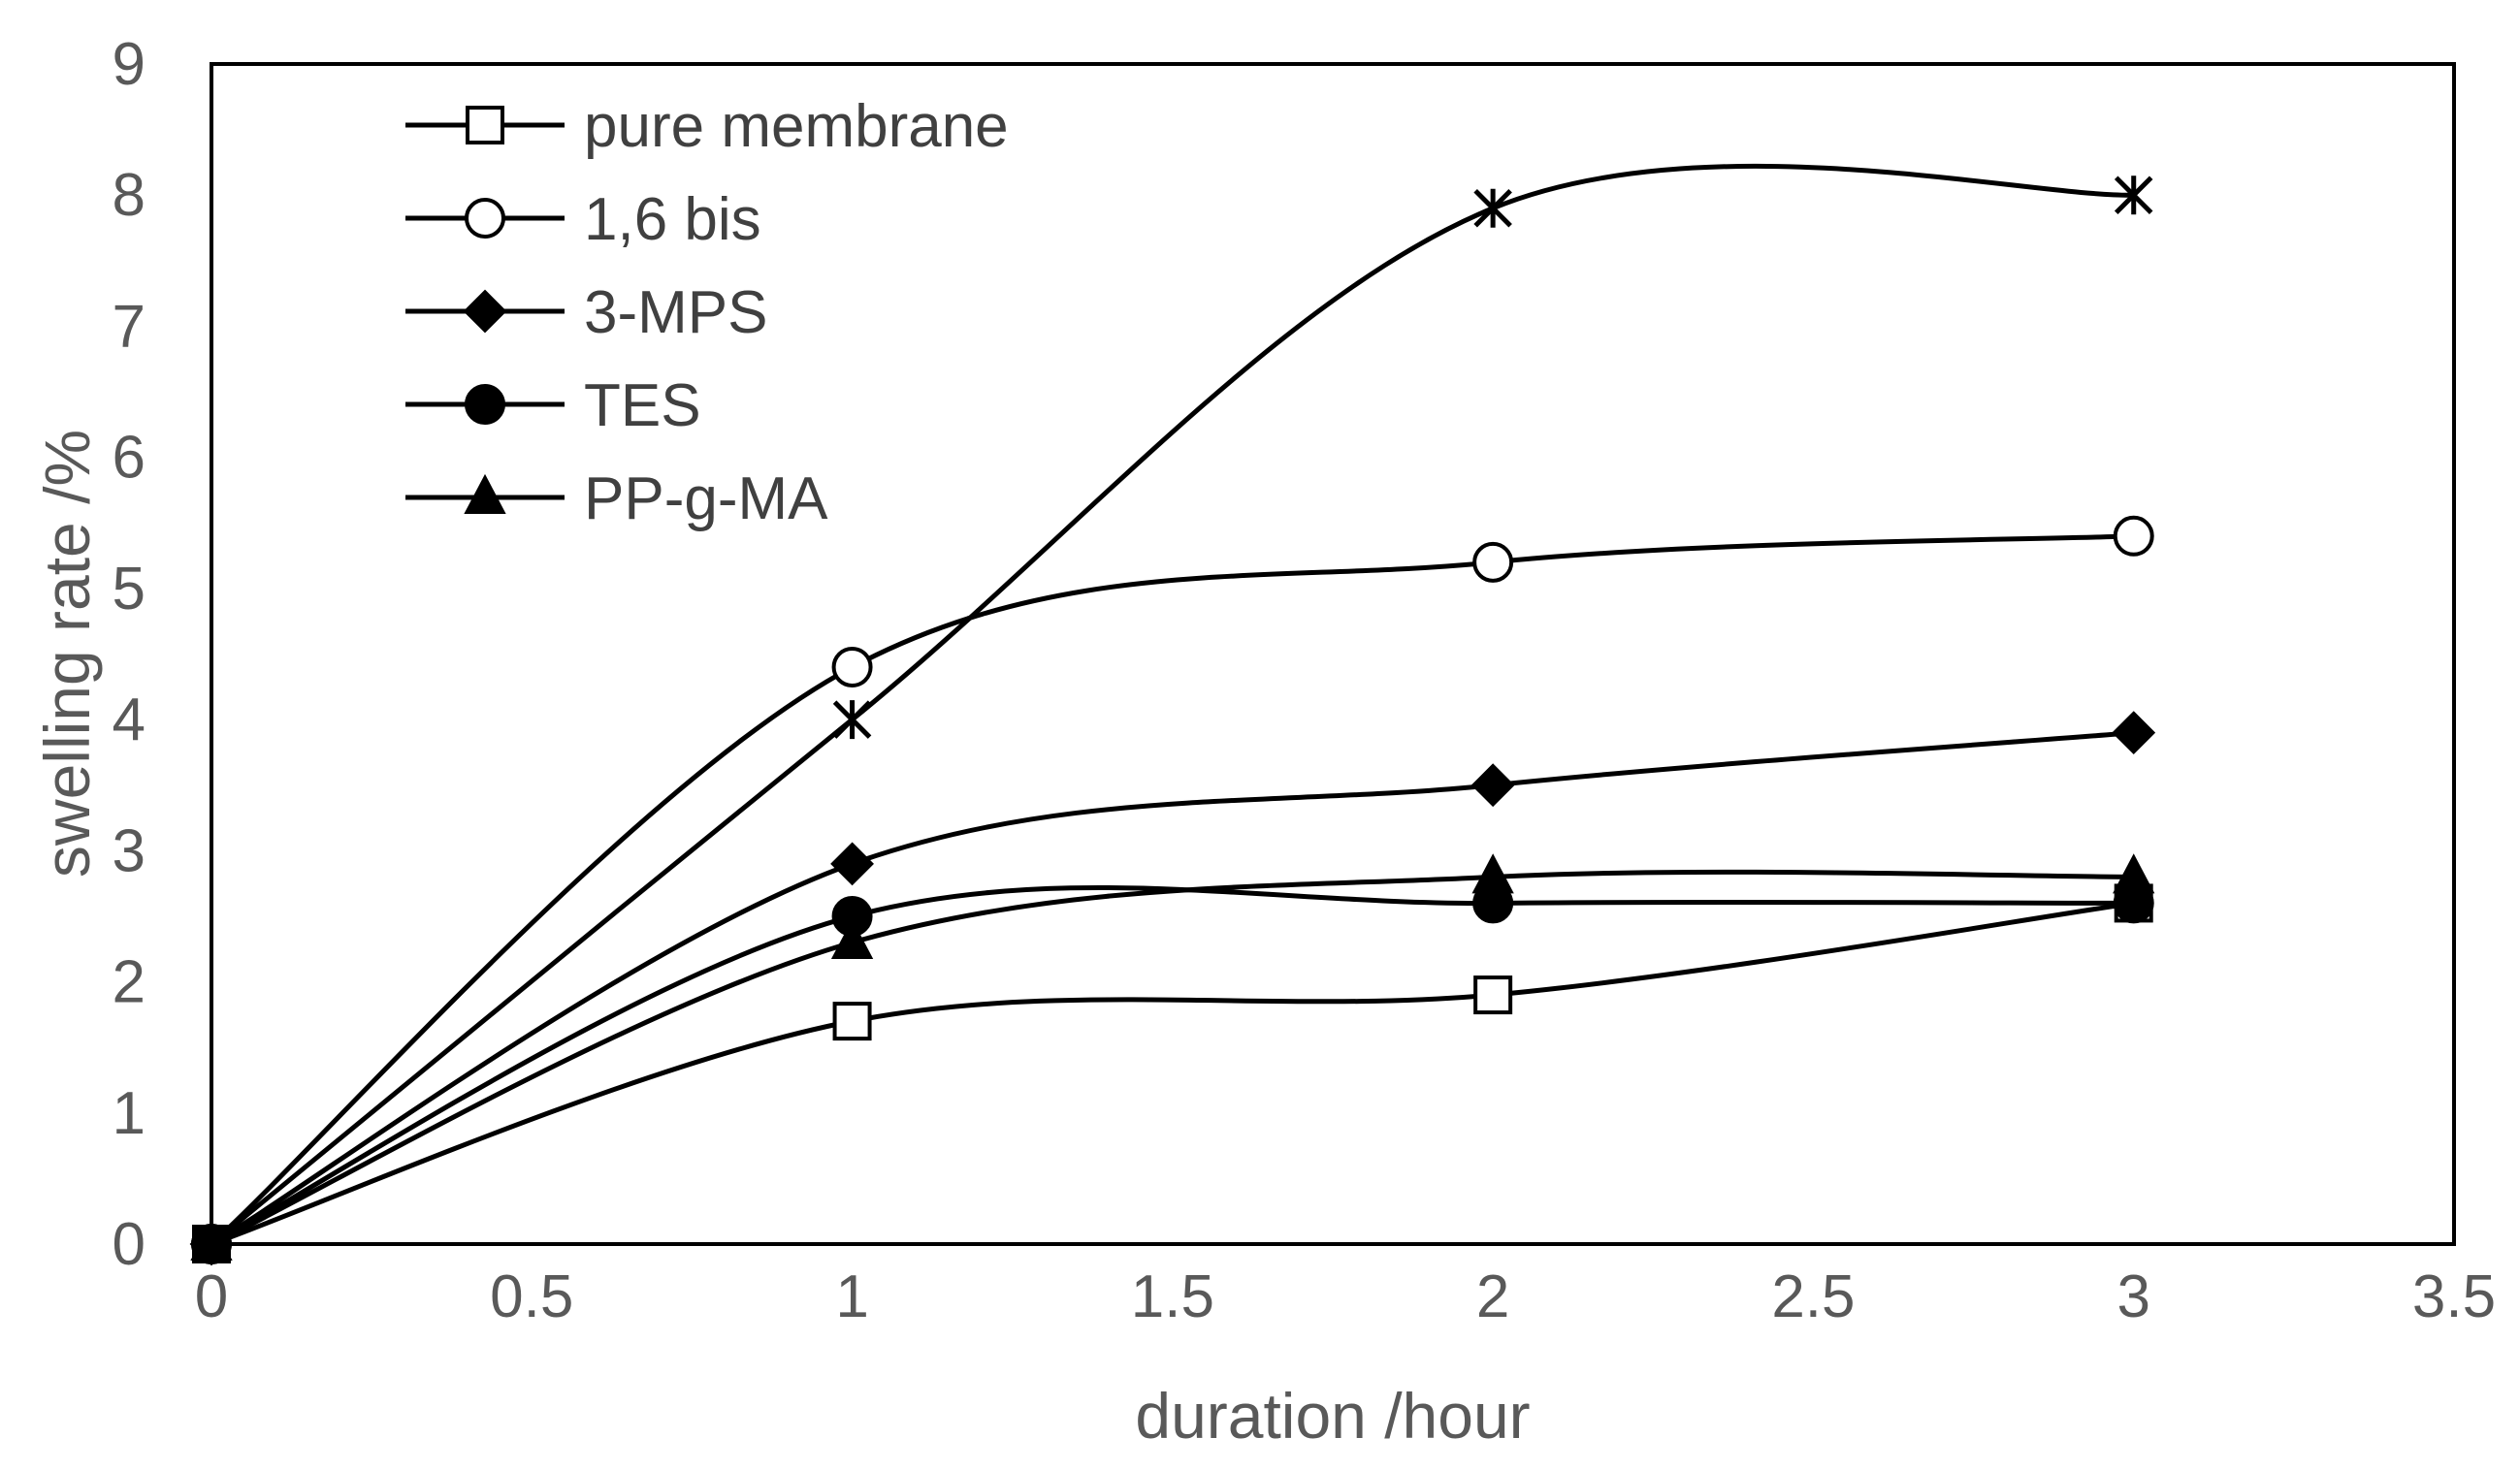 The image size is (2520, 1470). Describe the element at coordinates (485, 311) in the screenshot. I see `legend-marker-3-mps` at that location.